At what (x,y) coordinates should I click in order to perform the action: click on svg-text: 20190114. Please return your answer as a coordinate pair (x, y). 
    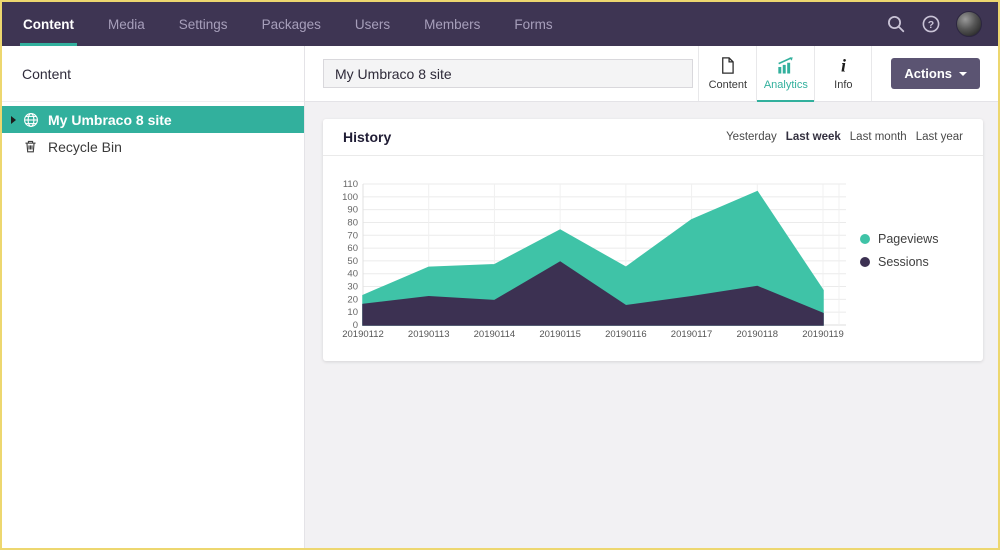
    Looking at the image, I should click on (495, 334).